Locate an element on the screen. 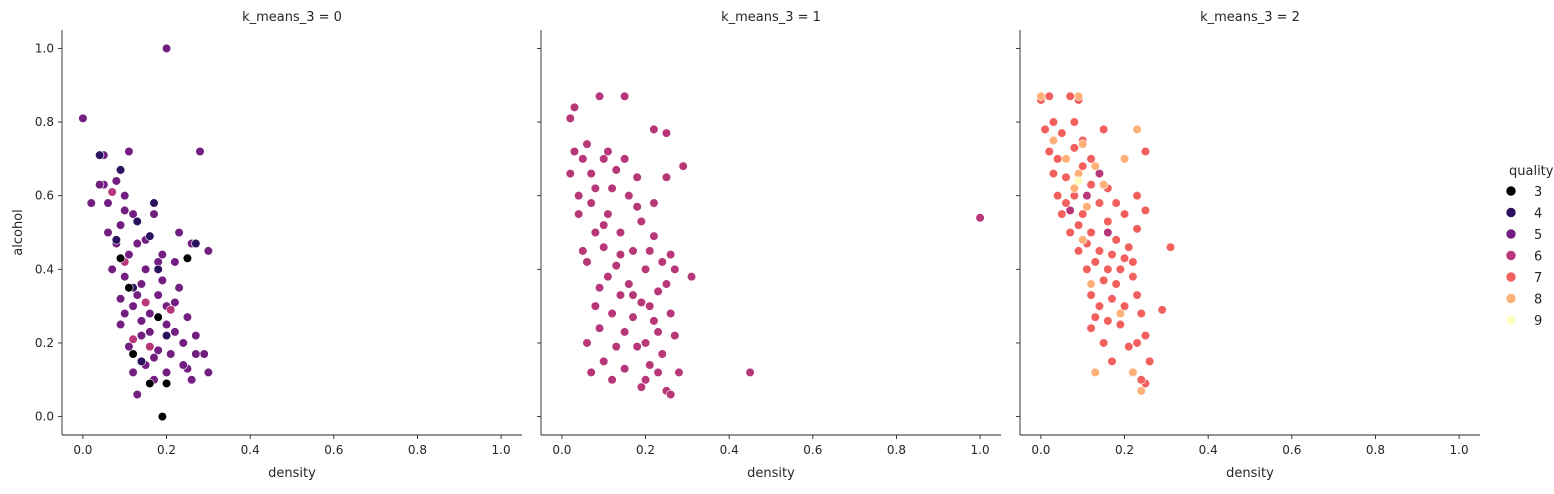 The image size is (1554, 494). y-tick-label: 0.4 is located at coordinates (44, 269).